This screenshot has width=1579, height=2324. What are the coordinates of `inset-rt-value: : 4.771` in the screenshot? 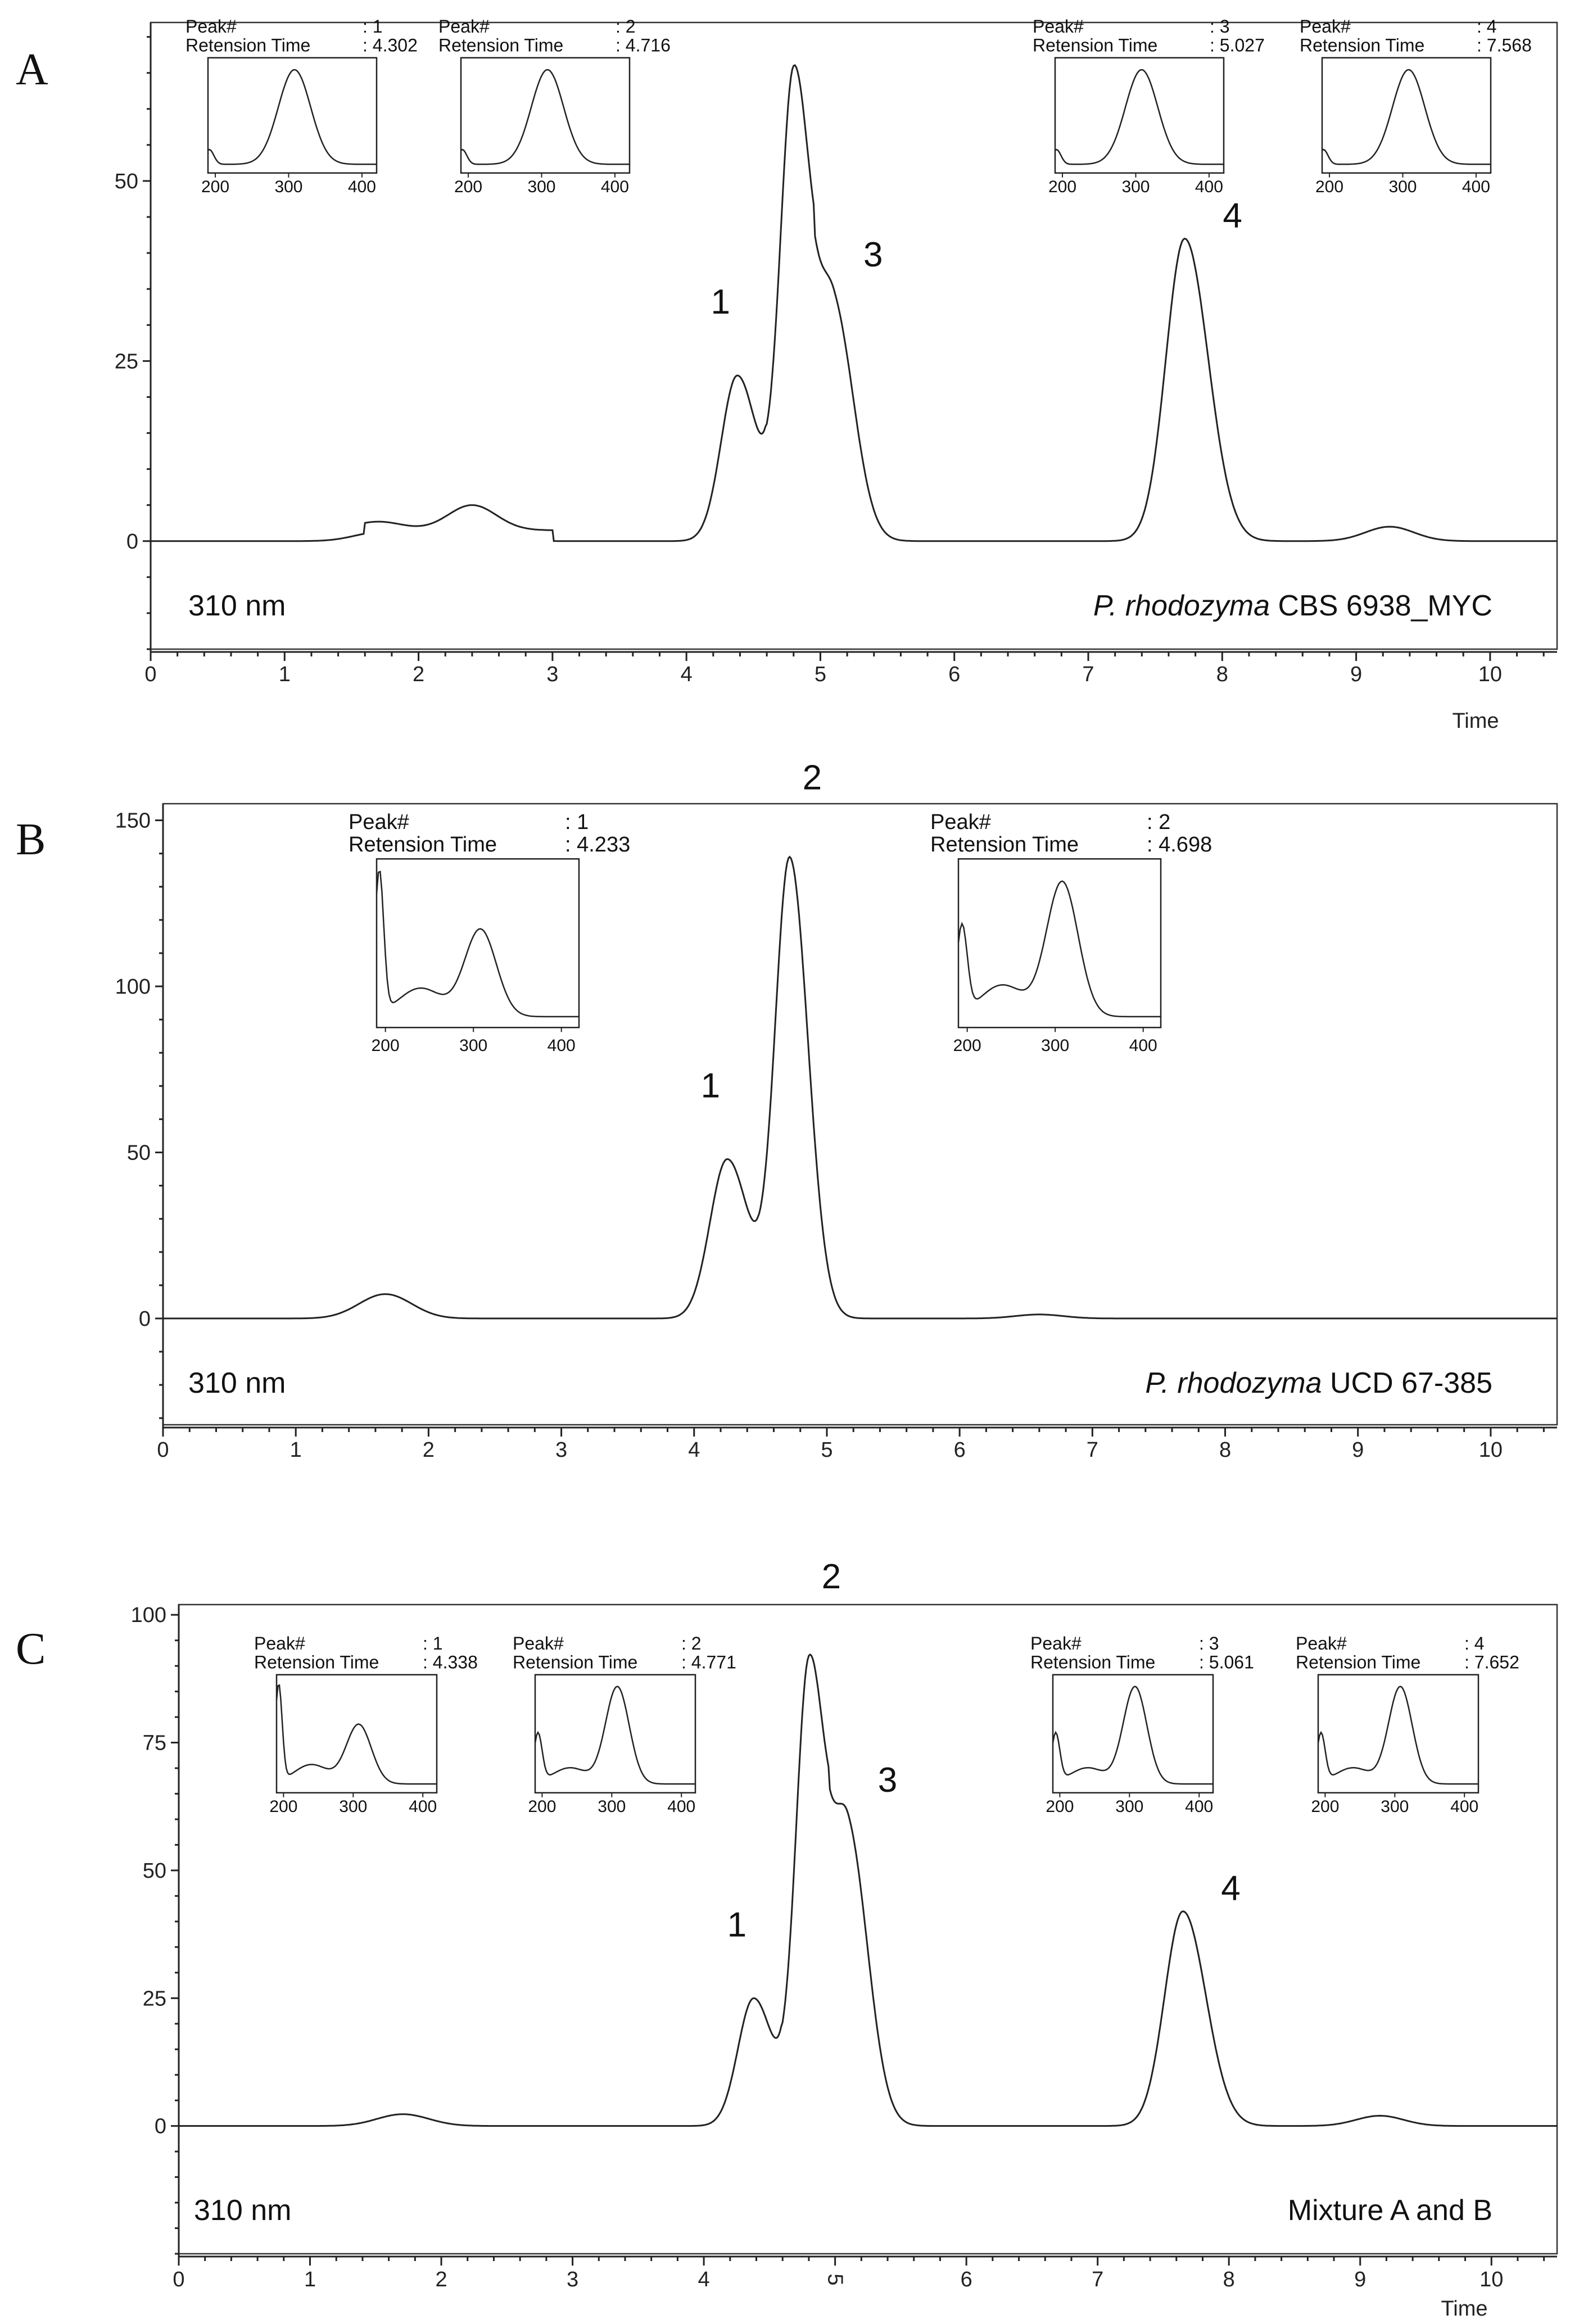 It's located at (708, 1662).